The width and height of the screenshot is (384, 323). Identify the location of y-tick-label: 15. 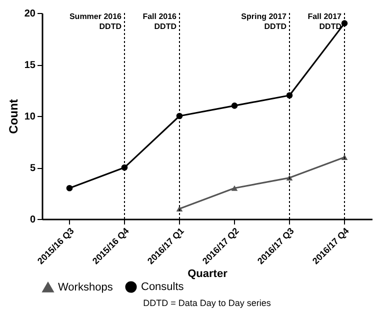
(30, 65).